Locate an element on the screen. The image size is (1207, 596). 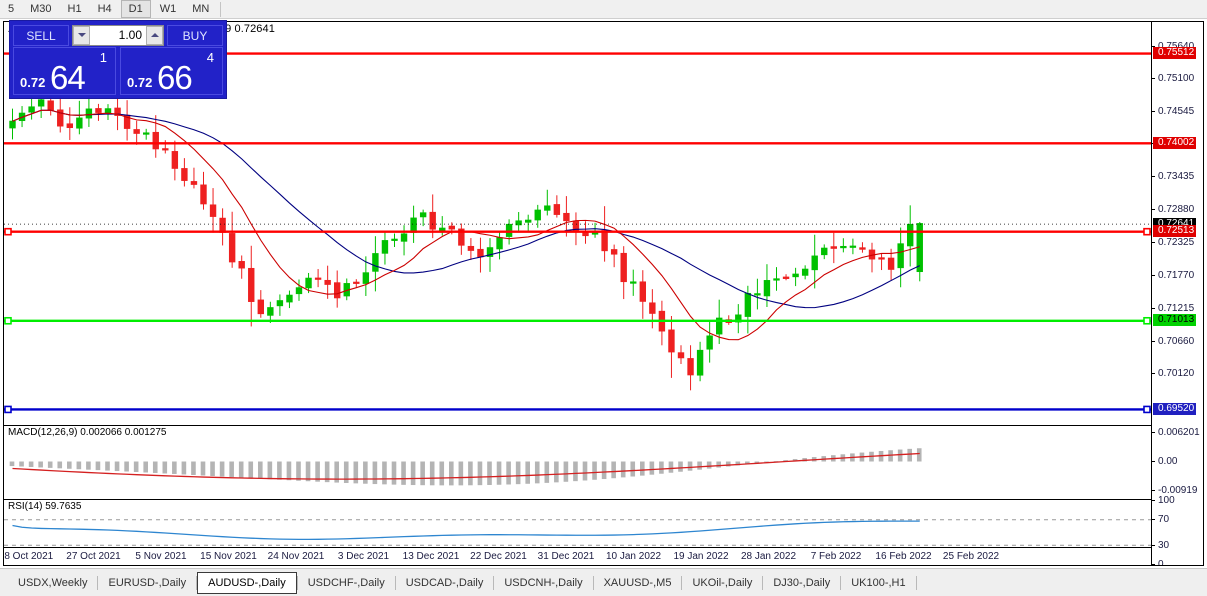
one-click-trading-panel: SELL 1.00 BUY 0.72 64 1 0.72 66 4 is located at coordinates (118, 59).